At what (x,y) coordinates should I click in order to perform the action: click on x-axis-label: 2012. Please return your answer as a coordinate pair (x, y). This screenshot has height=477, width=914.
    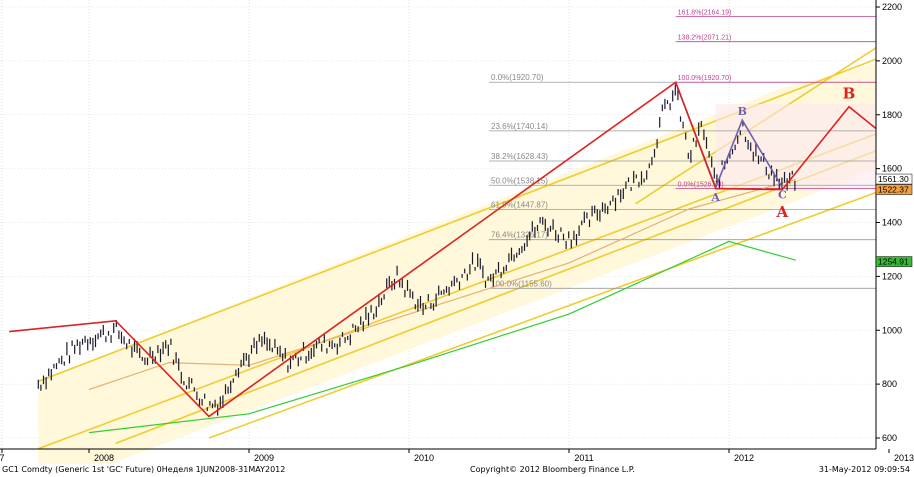
    Looking at the image, I should click on (744, 458).